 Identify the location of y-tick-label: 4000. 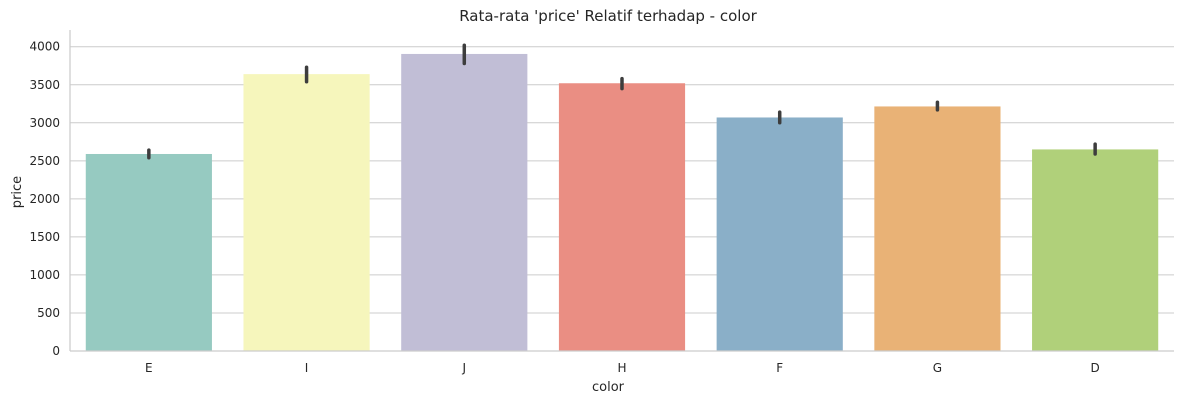
(44, 47).